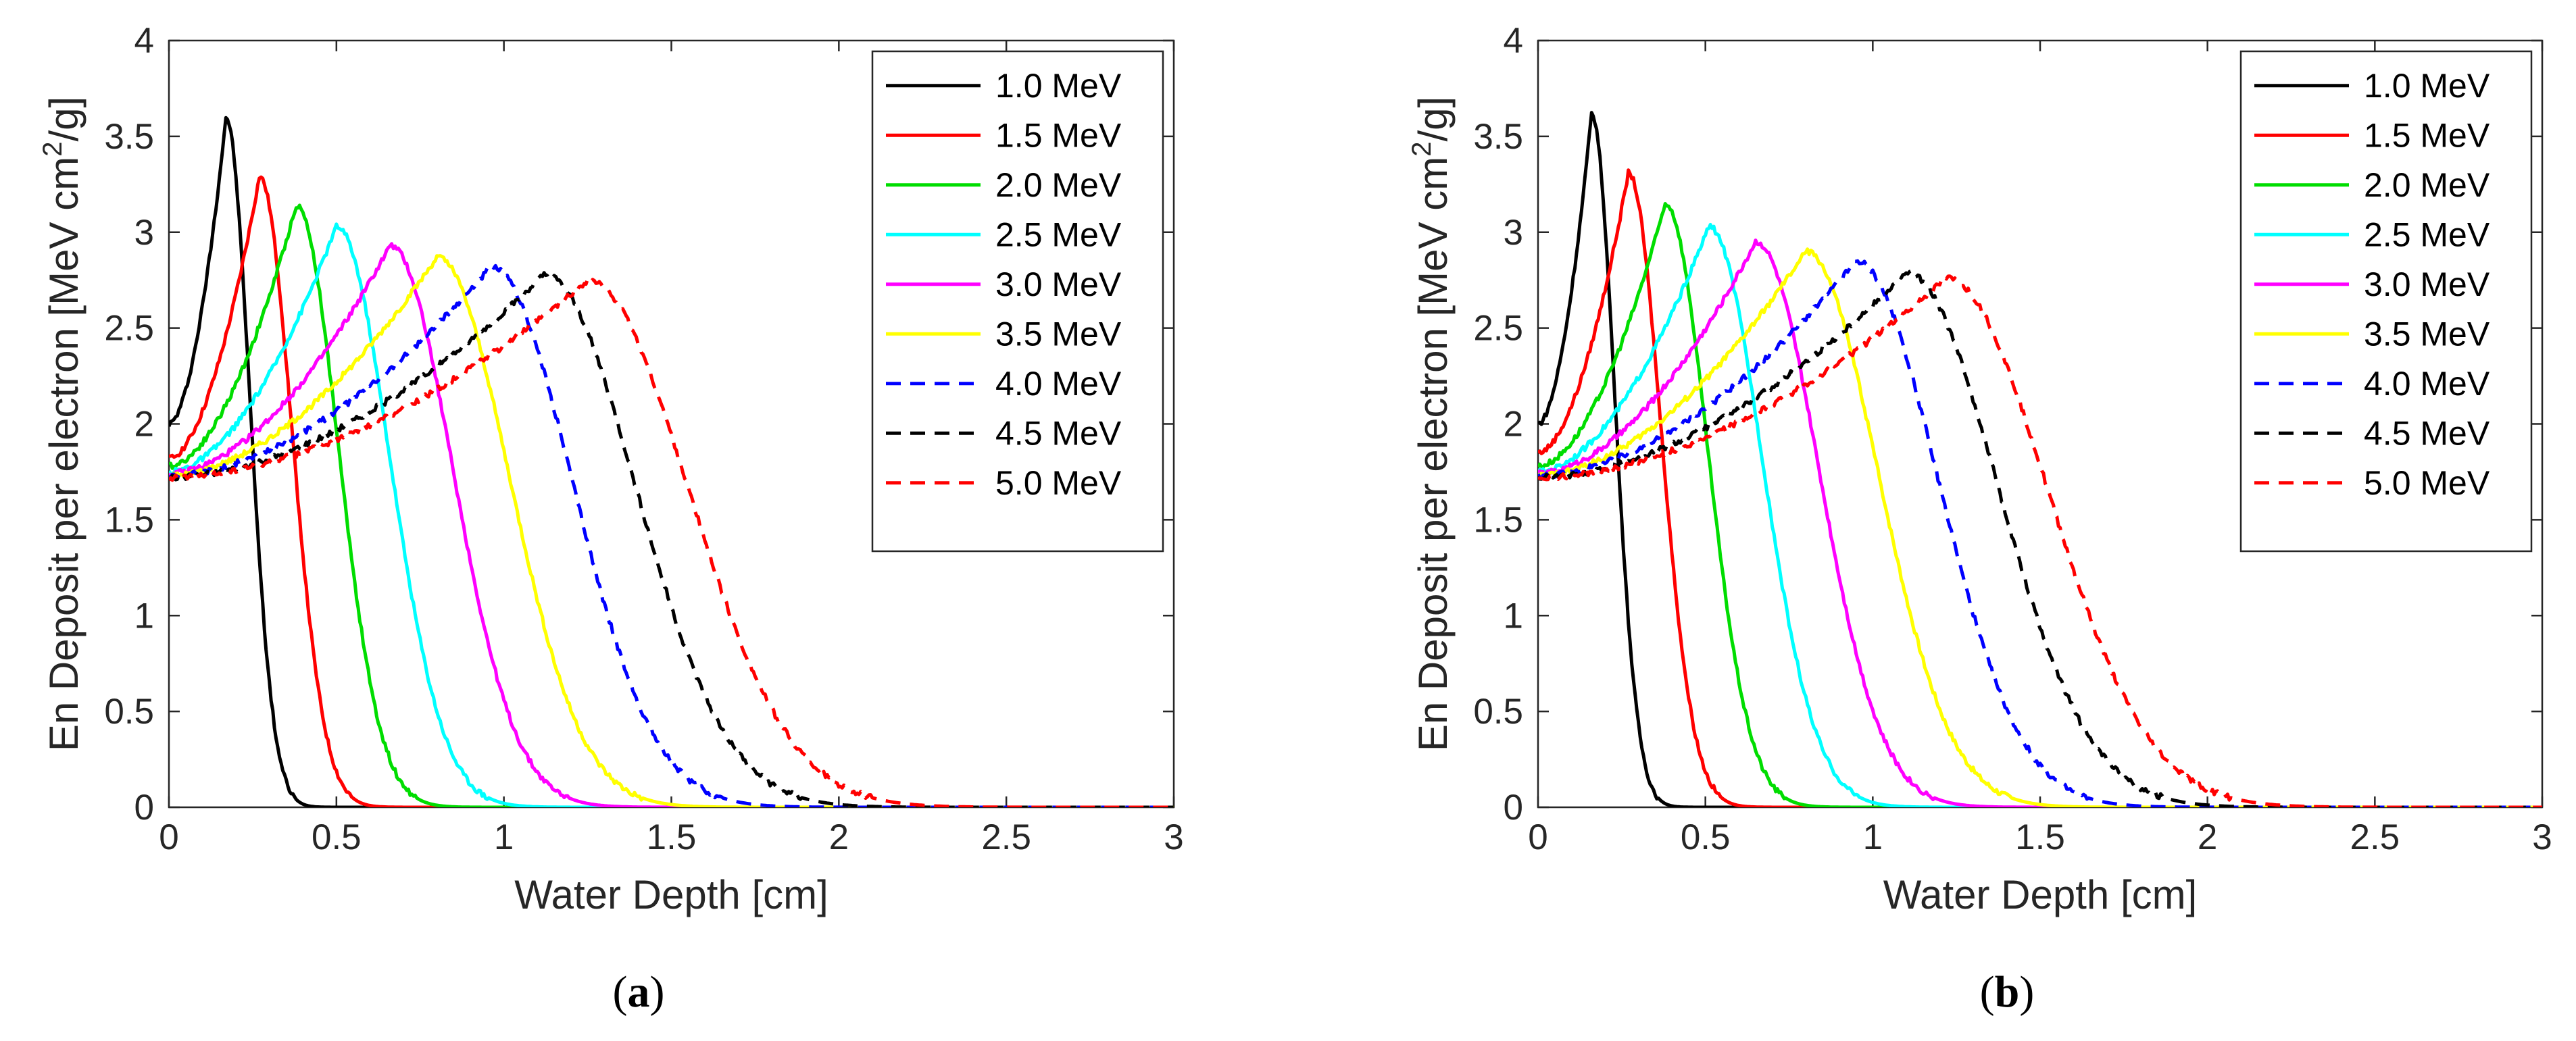 The image size is (2576, 1041). I want to click on y-tick-label-b: 1, so click(1514, 616).